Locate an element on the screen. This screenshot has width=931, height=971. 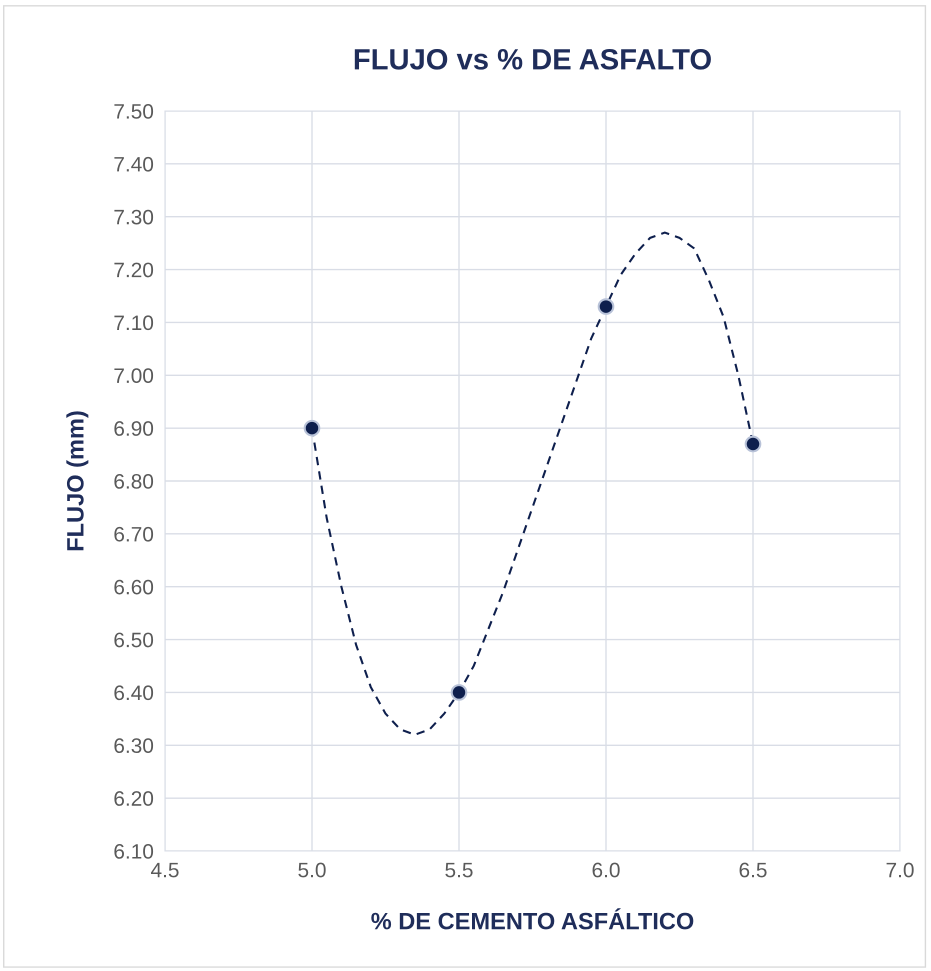
y-tick-label: 7.00 is located at coordinates (134, 376).